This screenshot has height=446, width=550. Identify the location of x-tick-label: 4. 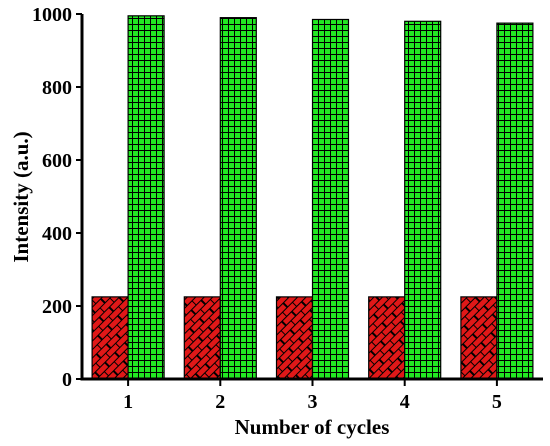
(405, 402).